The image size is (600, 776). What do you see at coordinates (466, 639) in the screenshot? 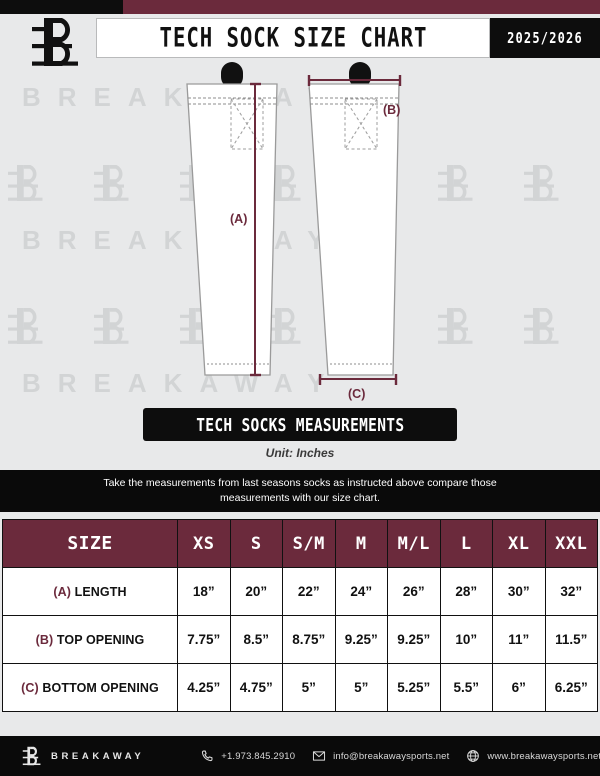
I see `cell-top-l: 10”` at bounding box center [466, 639].